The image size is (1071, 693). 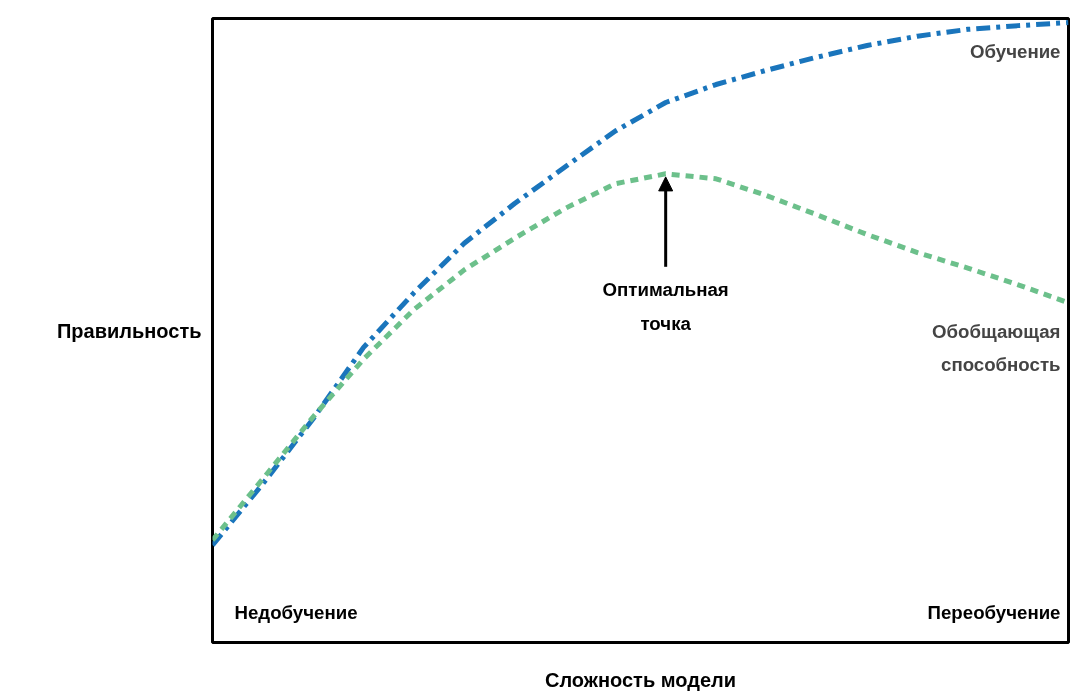 I want to click on annotation: Оптимальная точка, so click(x=665, y=306).